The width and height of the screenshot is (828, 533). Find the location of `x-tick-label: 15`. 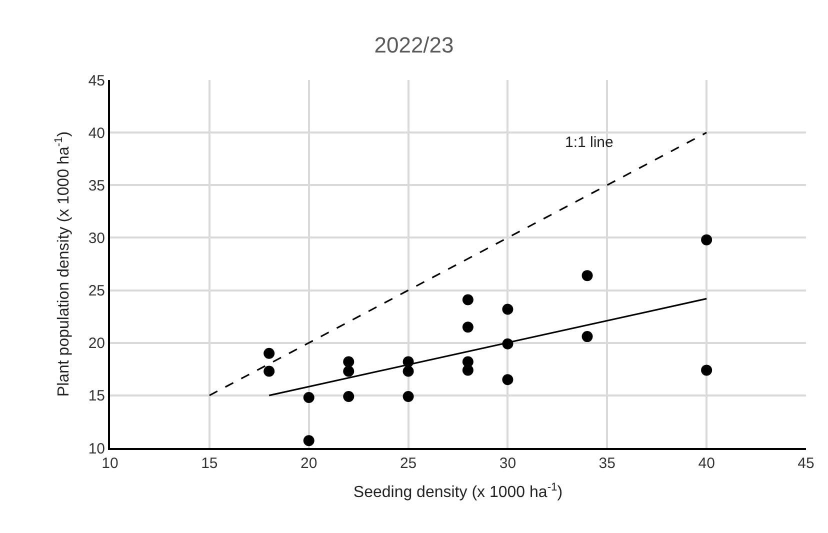

x-tick-label: 15 is located at coordinates (209, 463).